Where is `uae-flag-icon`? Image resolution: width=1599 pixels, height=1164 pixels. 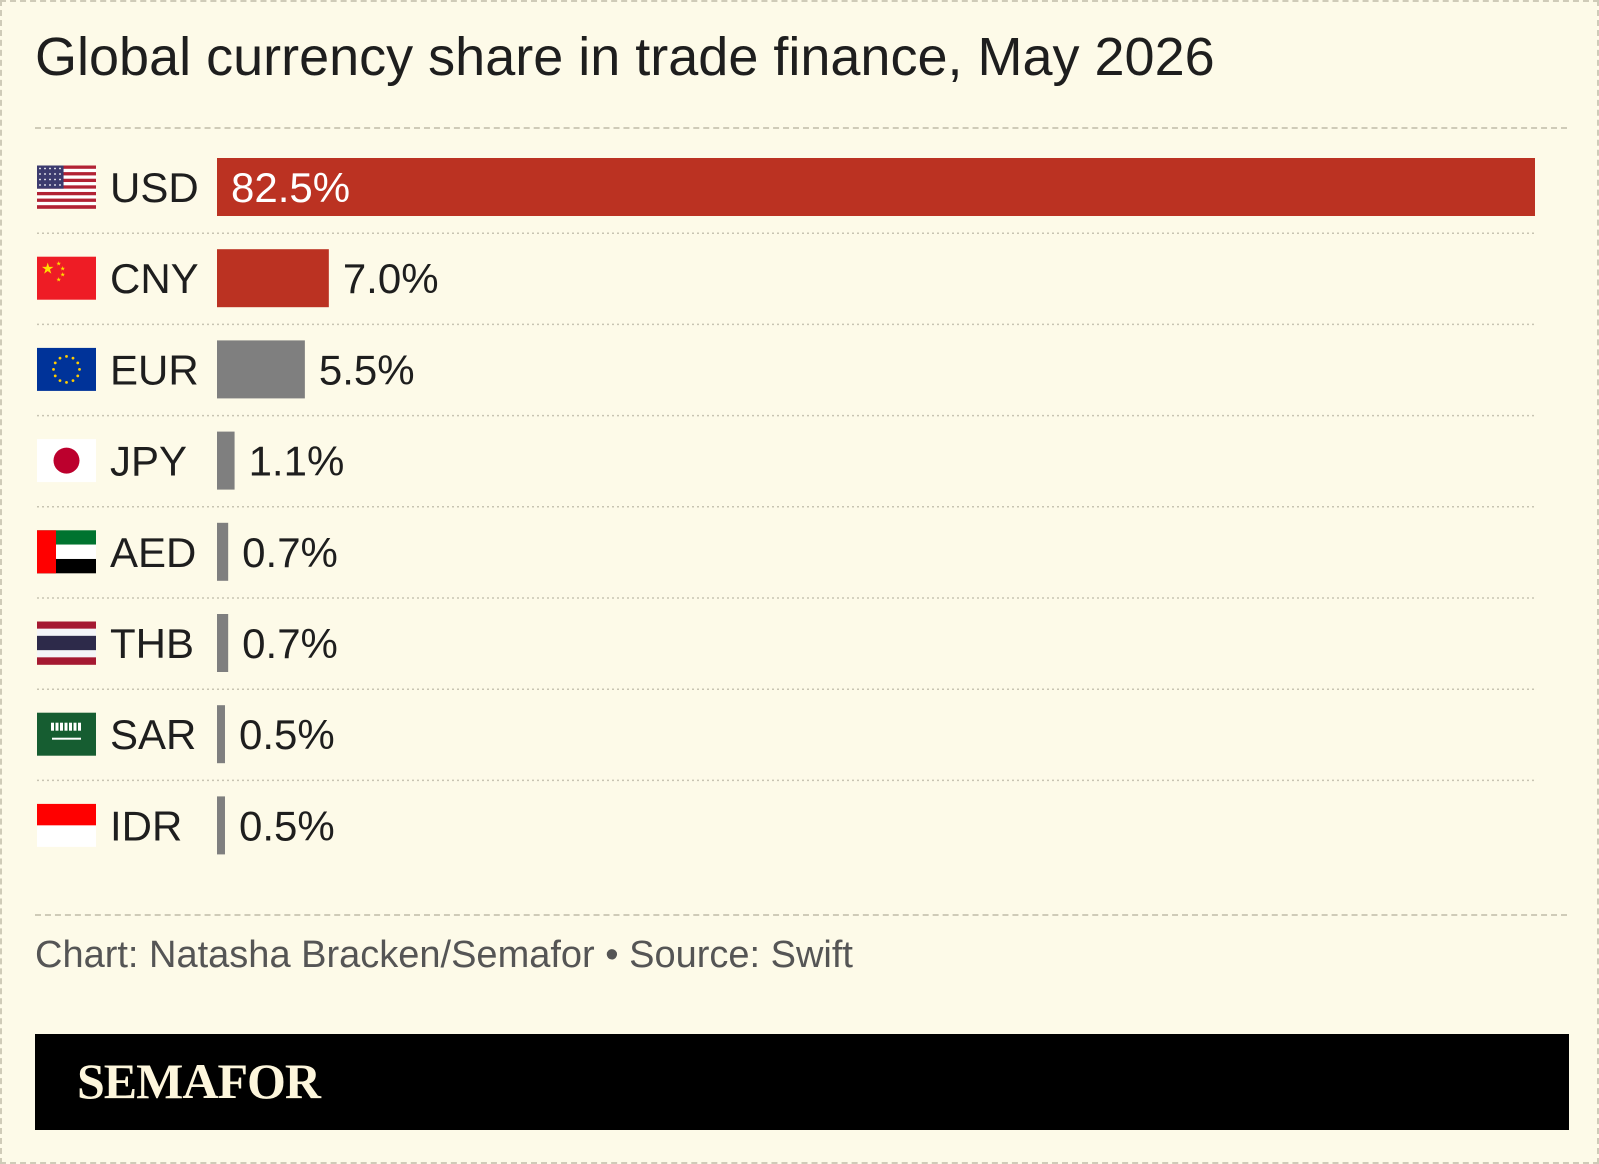
uae-flag-icon is located at coordinates (66, 552).